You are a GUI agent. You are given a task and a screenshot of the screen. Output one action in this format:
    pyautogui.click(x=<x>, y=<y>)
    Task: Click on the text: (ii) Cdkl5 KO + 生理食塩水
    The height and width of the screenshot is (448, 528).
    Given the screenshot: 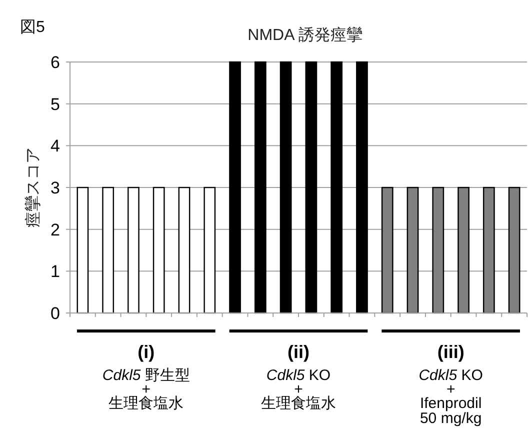 What is the action you would take?
    pyautogui.click(x=298, y=377)
    